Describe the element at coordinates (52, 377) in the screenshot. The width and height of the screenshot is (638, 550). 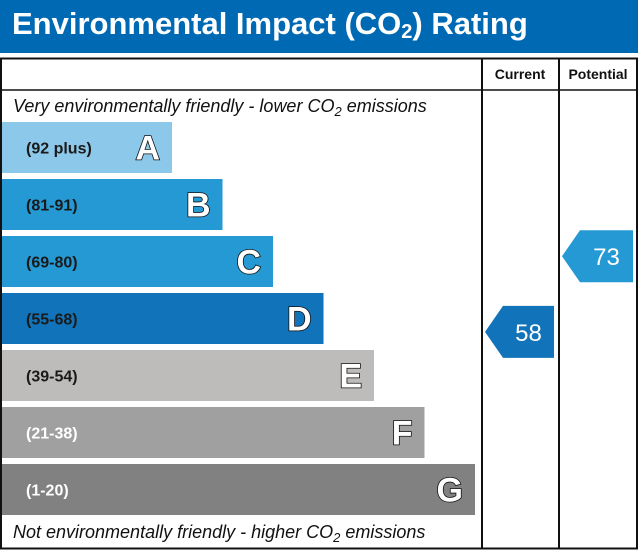
I see `band-range-e: (39-54)` at that location.